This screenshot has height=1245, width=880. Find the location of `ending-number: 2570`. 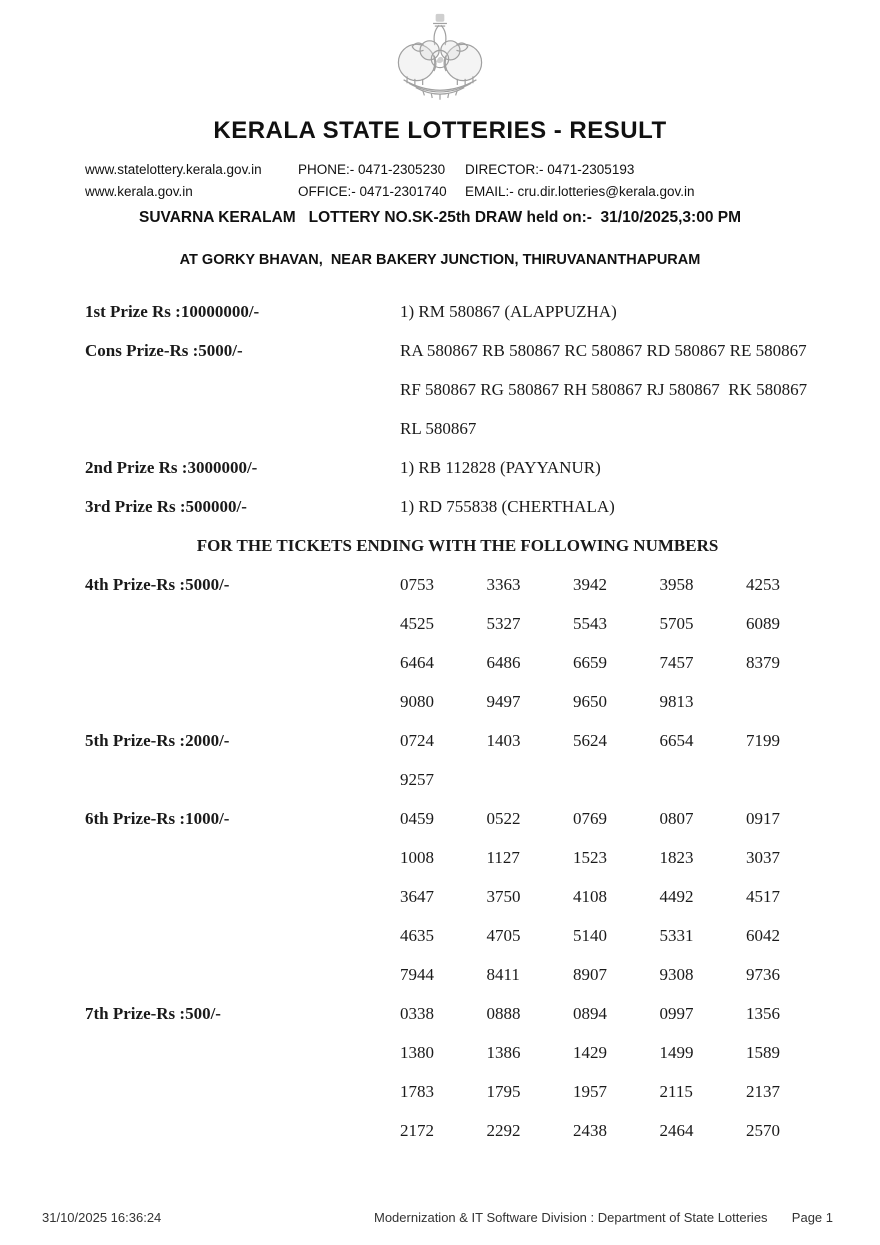

ending-number: 2570 is located at coordinates (763, 1130).